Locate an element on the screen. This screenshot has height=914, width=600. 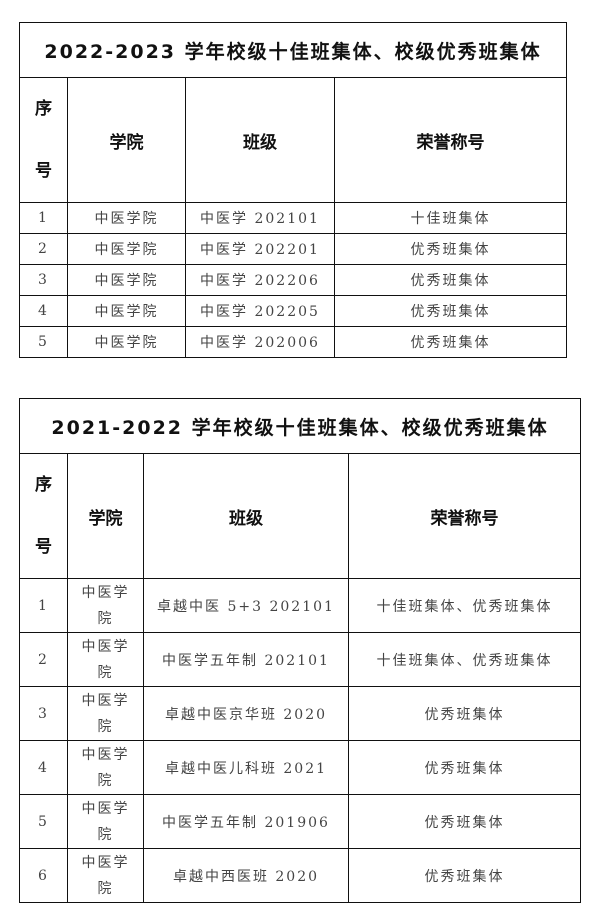
cell-text: 卓越中西医班 2020 is located at coordinates (246, 876).